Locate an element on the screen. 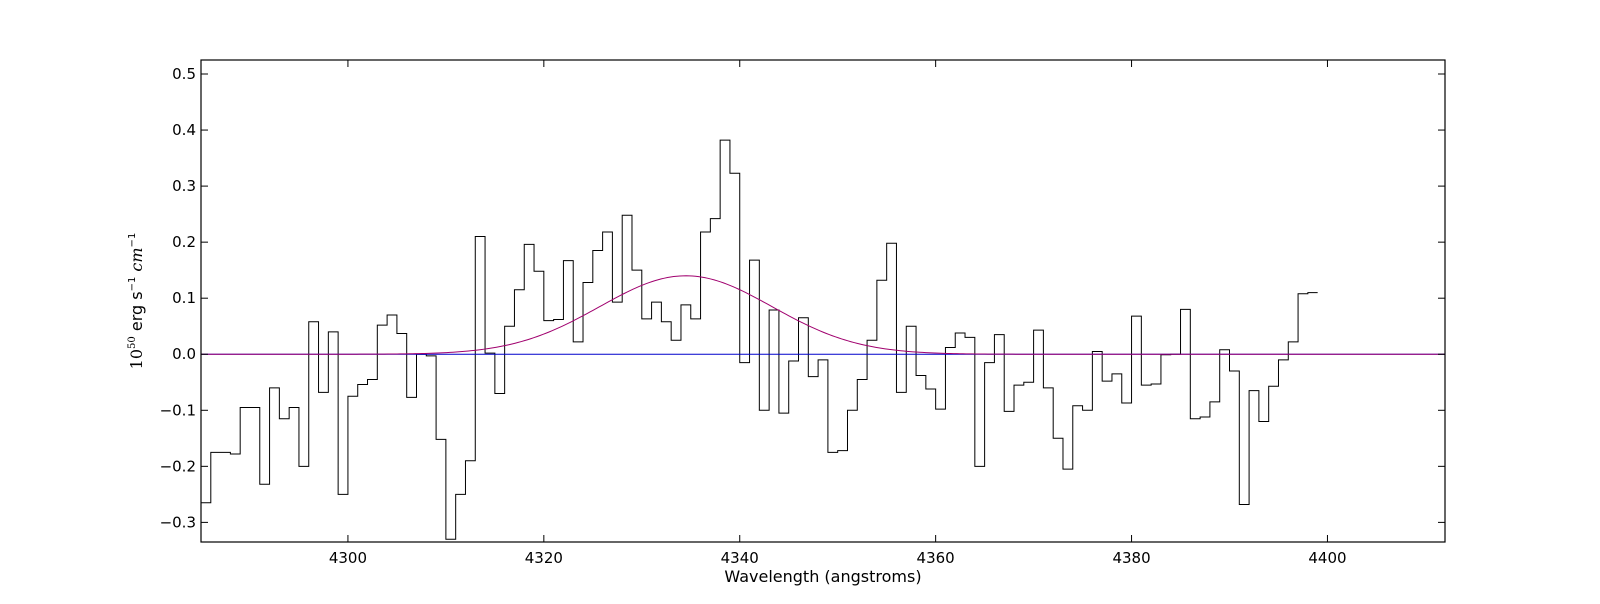  y-tick-label: −0.3 is located at coordinates (178, 522).